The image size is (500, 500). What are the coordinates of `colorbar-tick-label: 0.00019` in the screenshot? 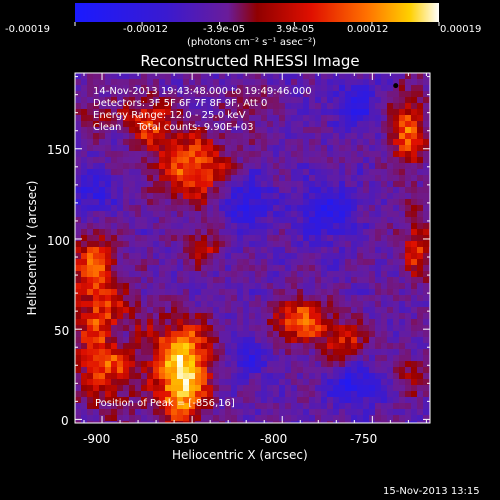 It's located at (461, 29).